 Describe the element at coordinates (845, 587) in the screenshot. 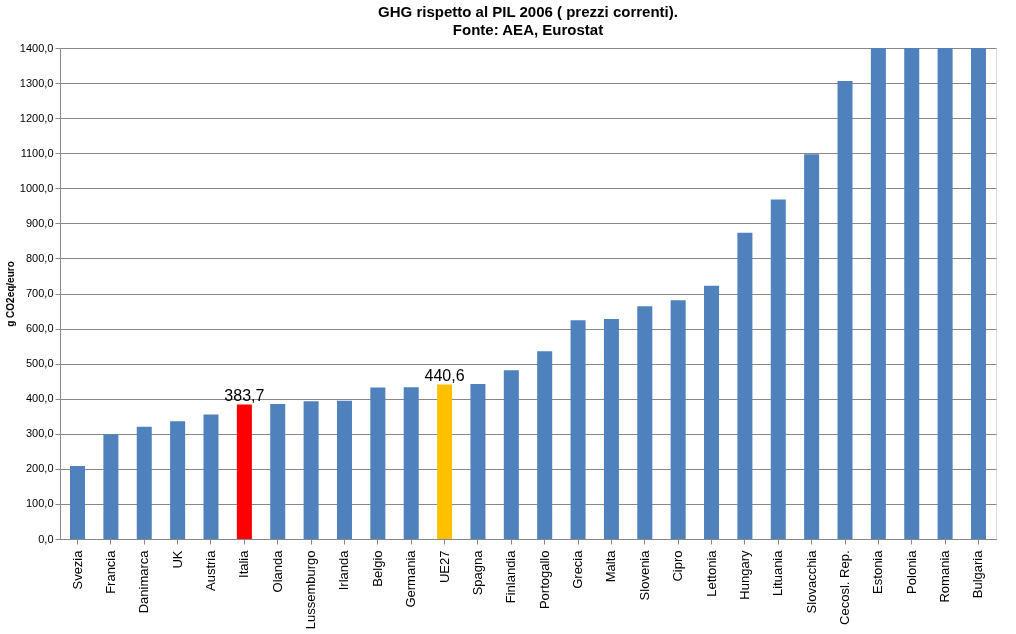

I see `x-tick-label: Cecosl. Rep.` at that location.